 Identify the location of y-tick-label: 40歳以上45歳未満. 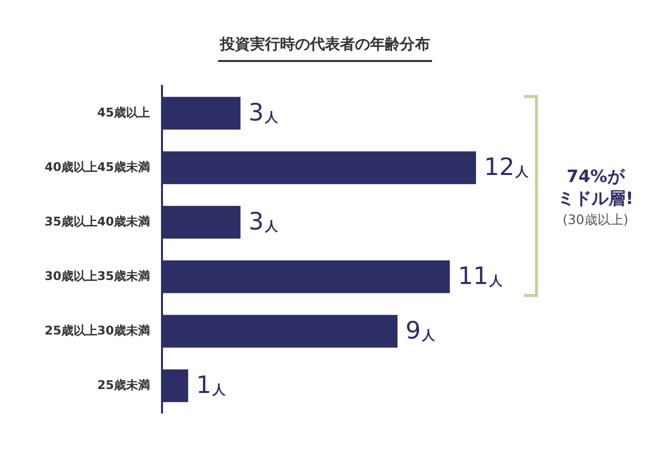
(97, 167).